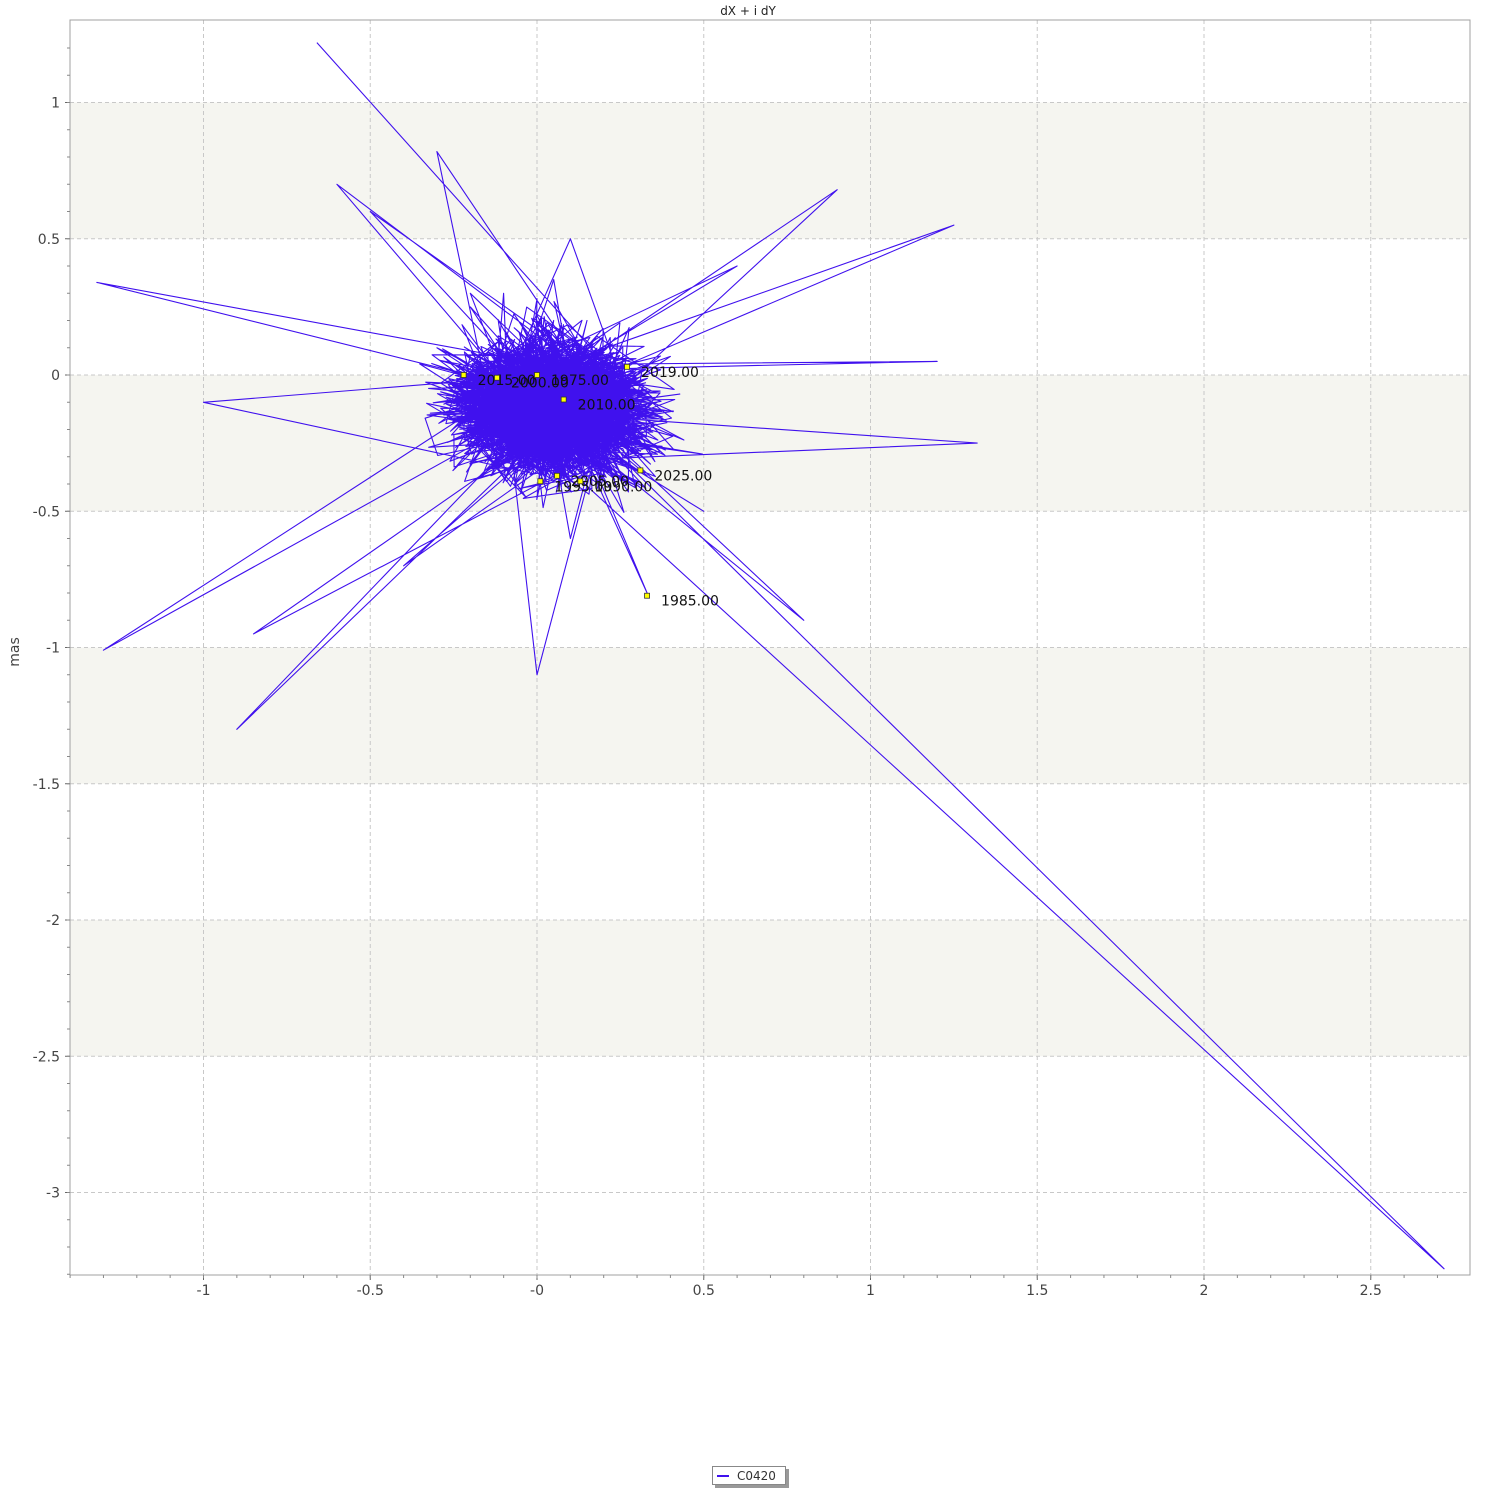 This screenshot has width=1500, height=1500. I want to click on x-tick-label: 2.5, so click(1371, 1291).